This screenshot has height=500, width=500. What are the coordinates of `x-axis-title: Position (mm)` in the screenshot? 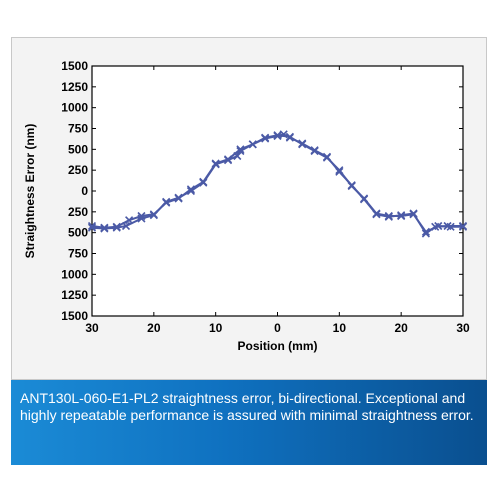 It's located at (278, 346).